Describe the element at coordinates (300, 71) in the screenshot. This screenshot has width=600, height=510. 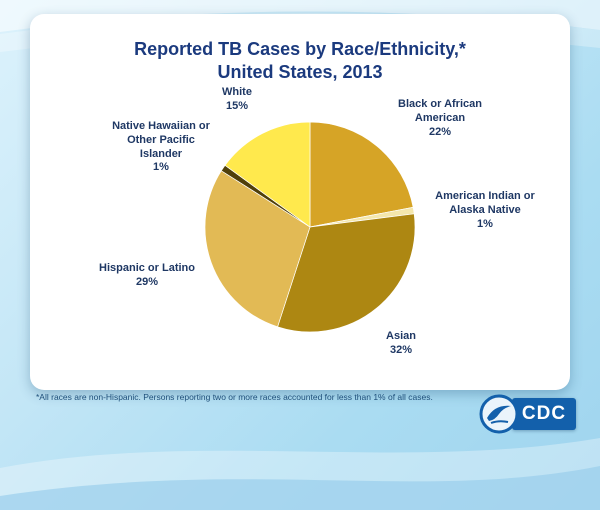
I see `page-title-line2: United States, 2013` at that location.